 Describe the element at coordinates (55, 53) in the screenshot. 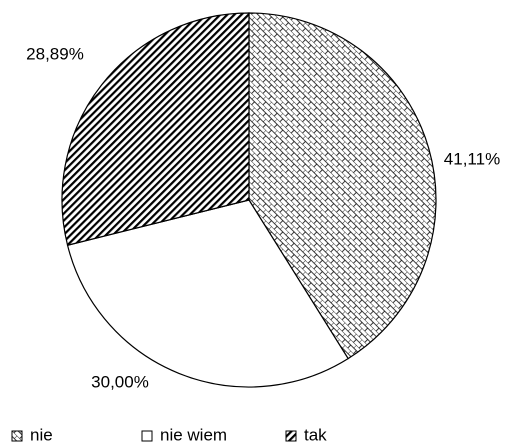

I see `data-label: 28,89%` at that location.